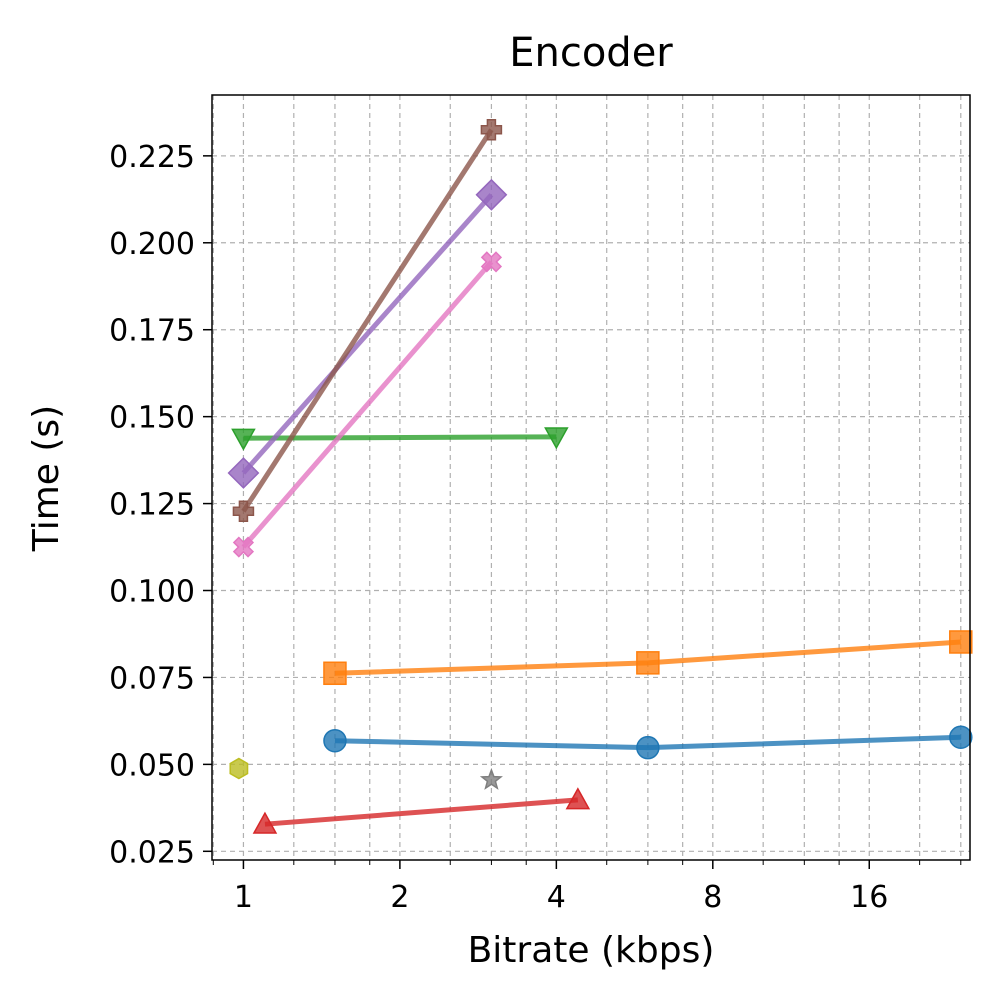  What do you see at coordinates (152, 765) in the screenshot?
I see `y-tick-label: 0.050` at bounding box center [152, 765].